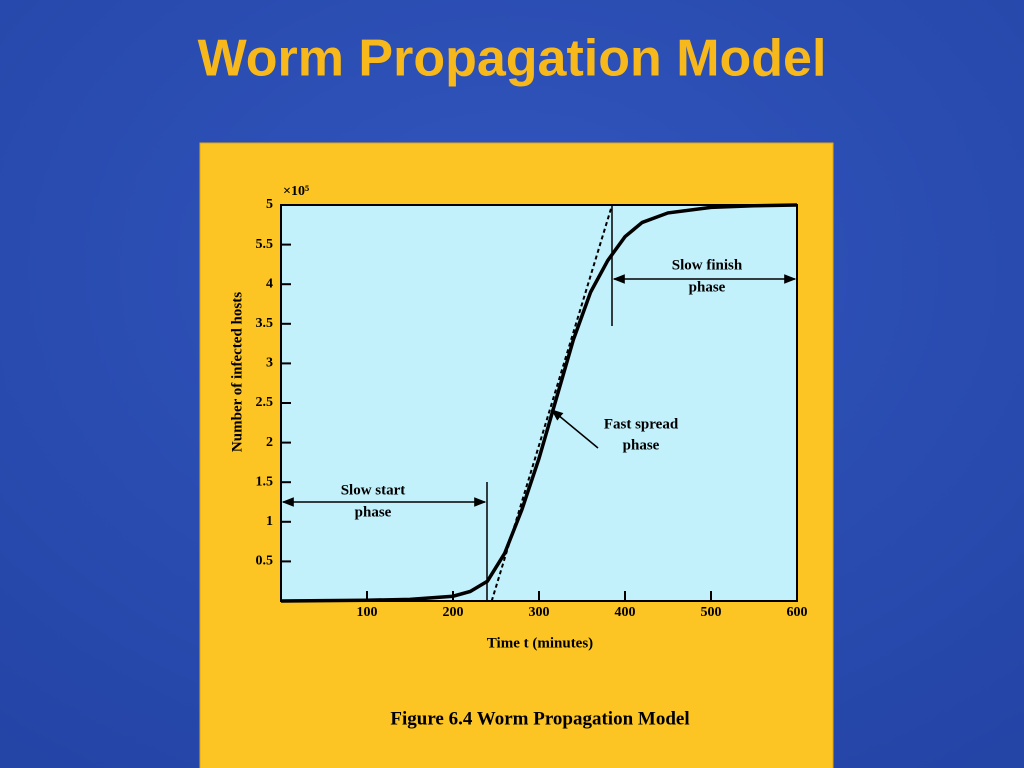  I want to click on slide-title: Worm Propagation Model, so click(512, 59).